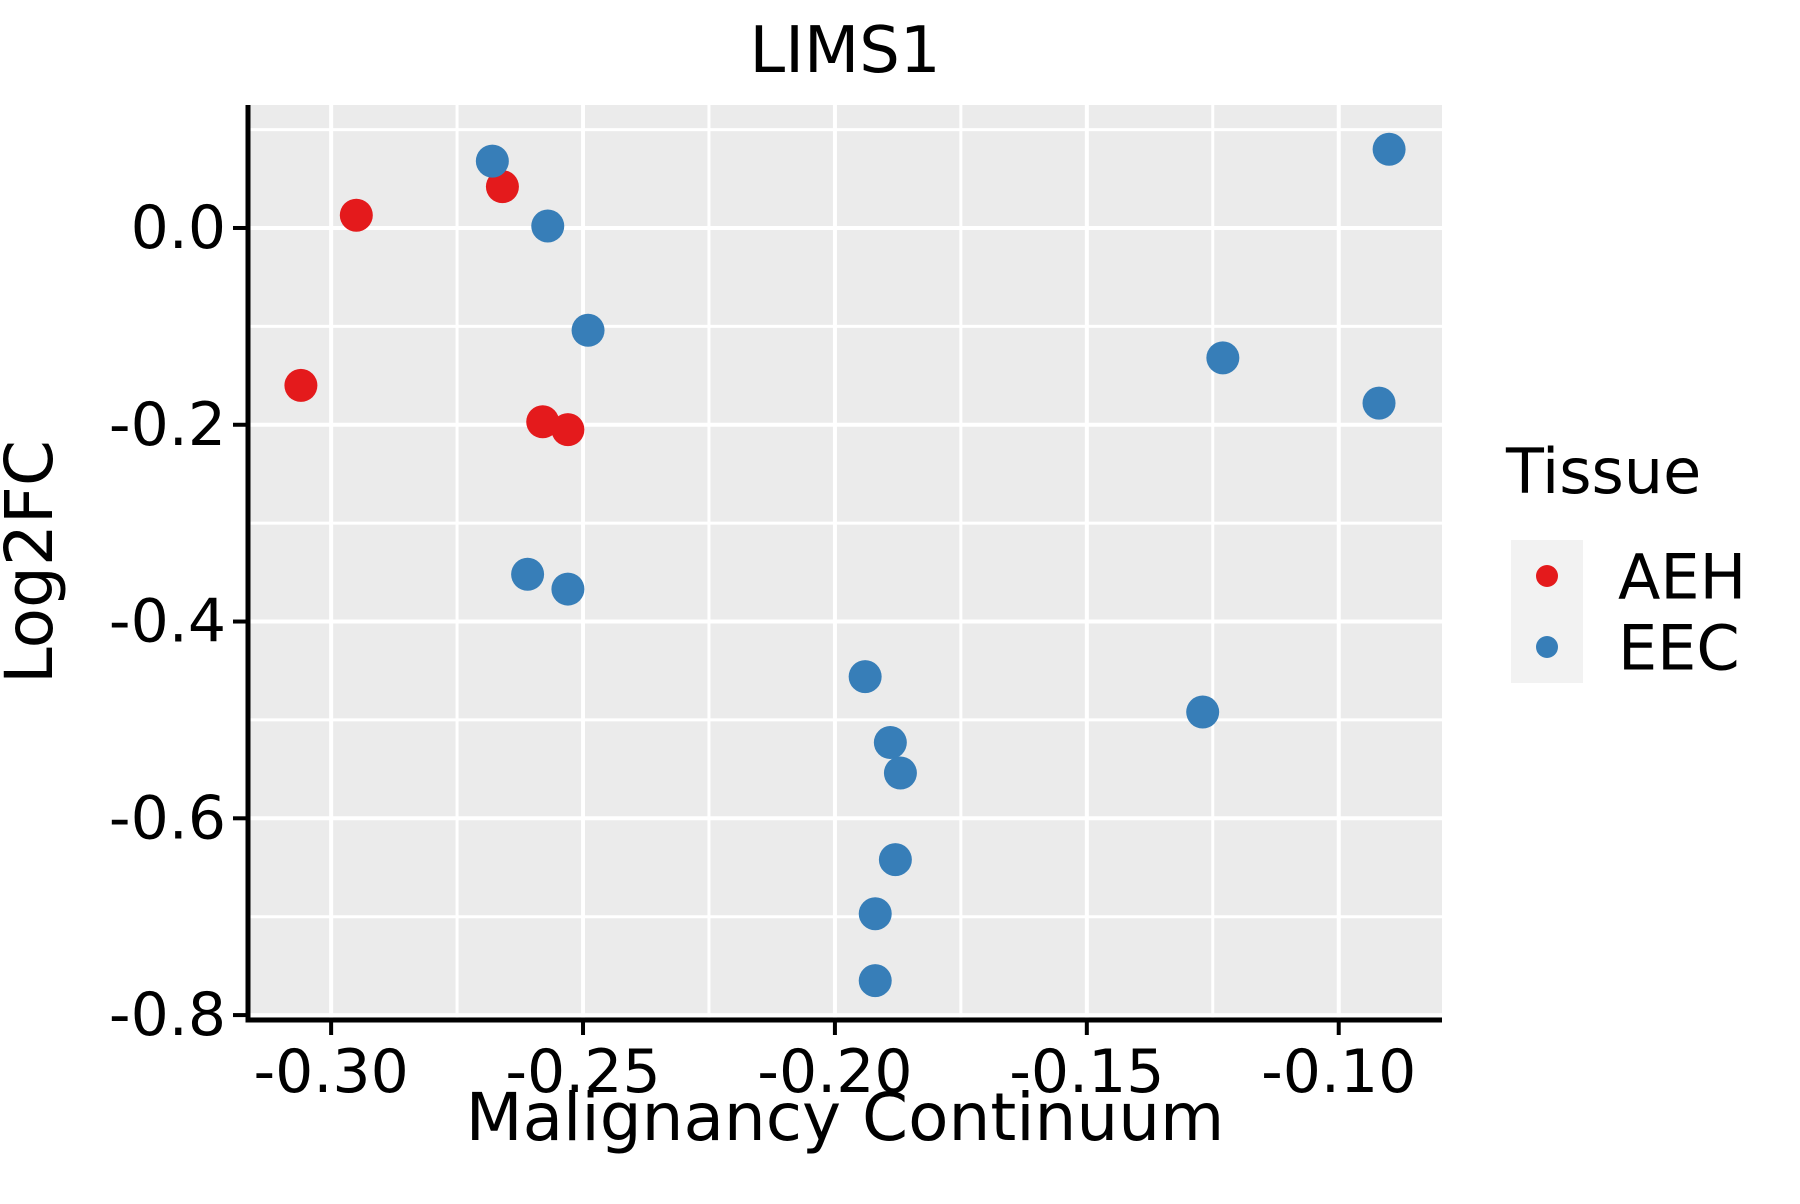 Image resolution: width=1800 pixels, height=1204 pixels. Describe the element at coordinates (1338, 1072) in the screenshot. I see `x-tick-label: -0.10` at that location.